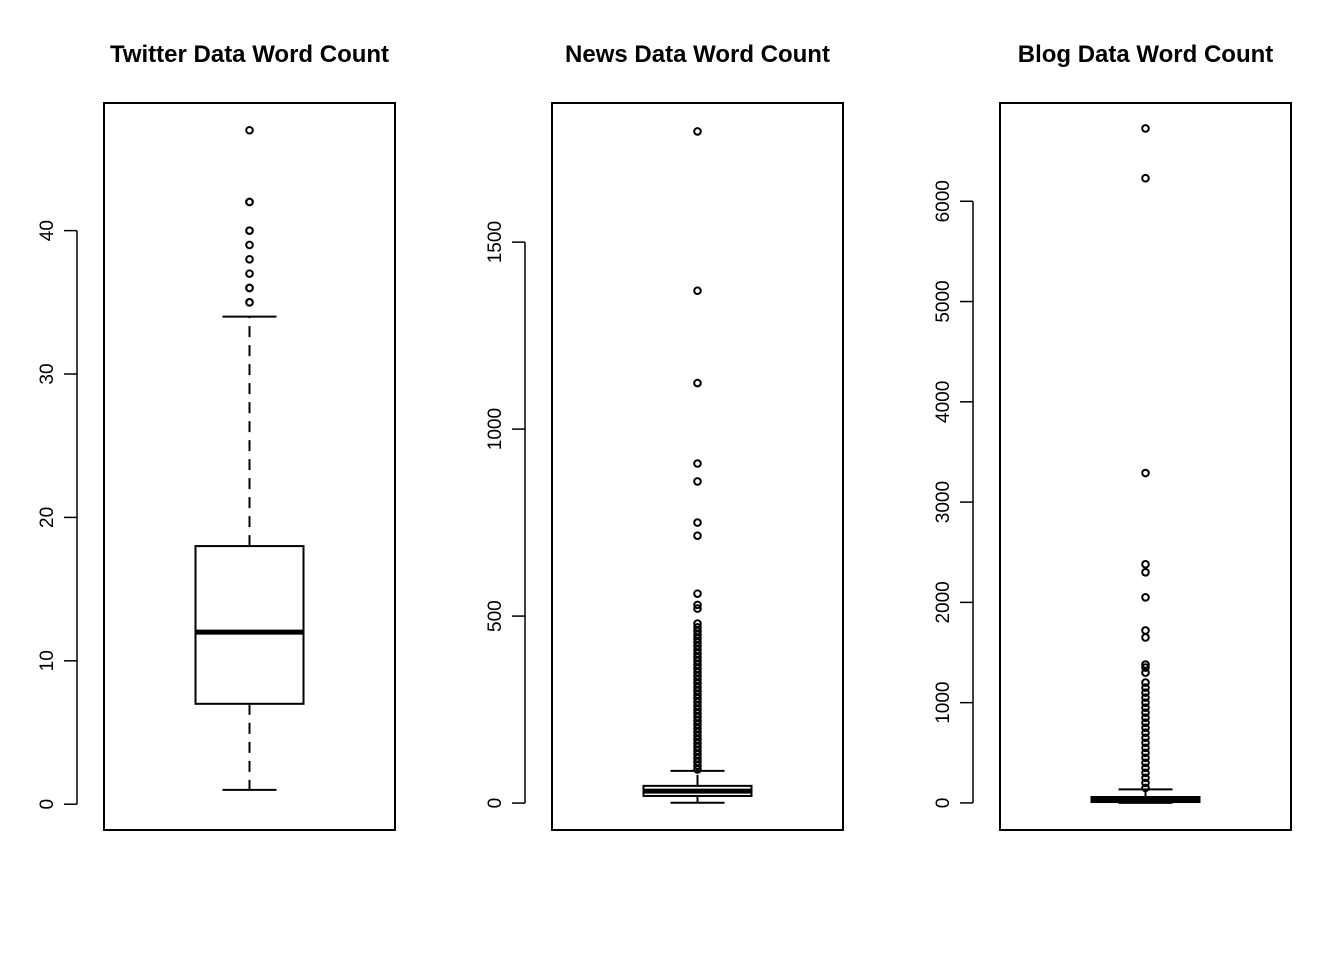  Describe the element at coordinates (47, 517) in the screenshot. I see `y-tick-label: 20` at that location.